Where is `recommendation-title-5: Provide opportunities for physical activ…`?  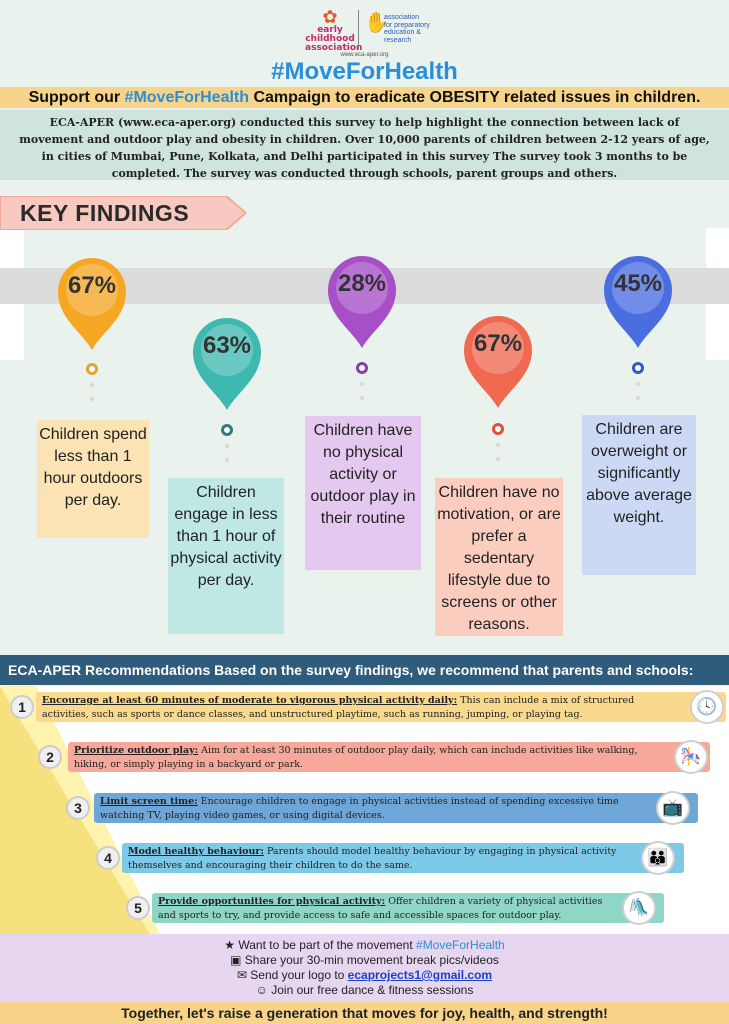
recommendation-title-5: Provide opportunities for physical activ… is located at coordinates (272, 901).